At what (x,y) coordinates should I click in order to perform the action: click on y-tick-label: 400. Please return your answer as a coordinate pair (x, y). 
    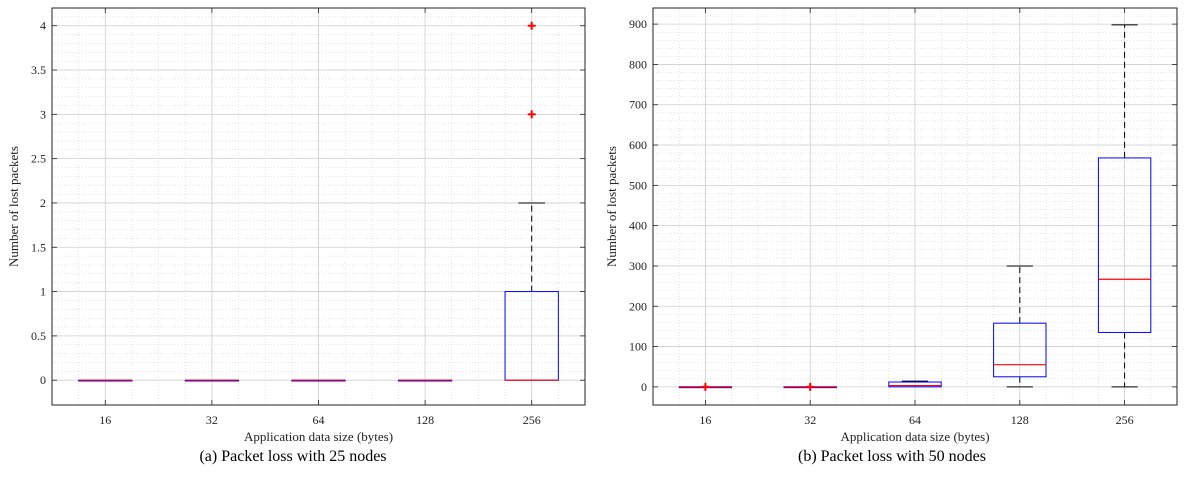
    Looking at the image, I should click on (638, 226).